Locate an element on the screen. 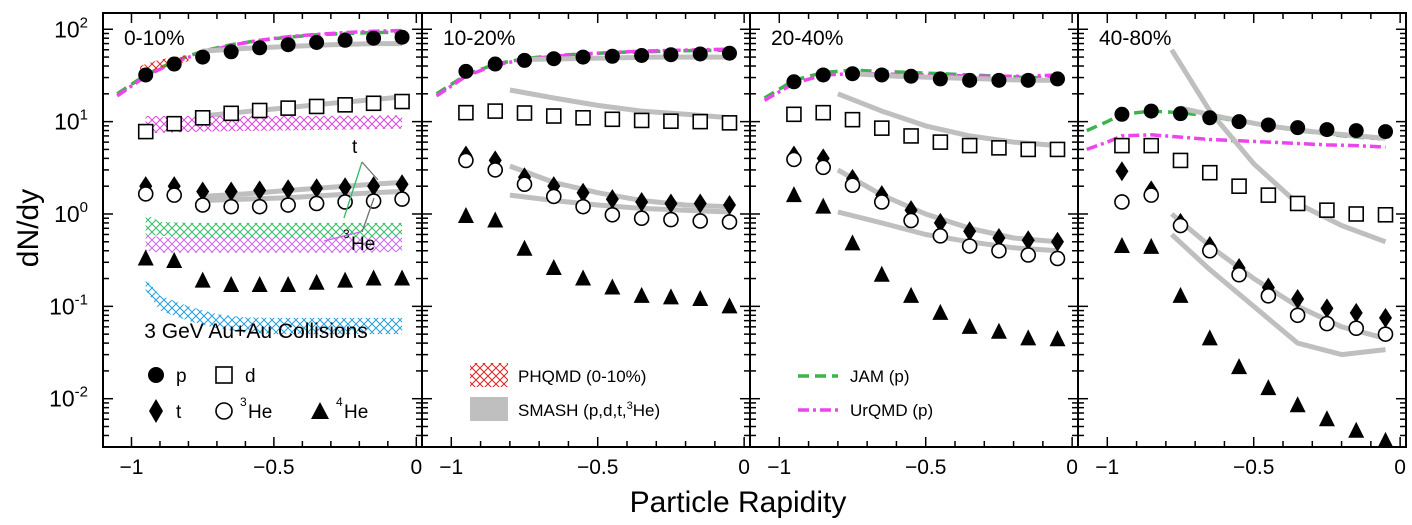 The height and width of the screenshot is (525, 1412). x-tick-label: −1 is located at coordinates (132, 467).